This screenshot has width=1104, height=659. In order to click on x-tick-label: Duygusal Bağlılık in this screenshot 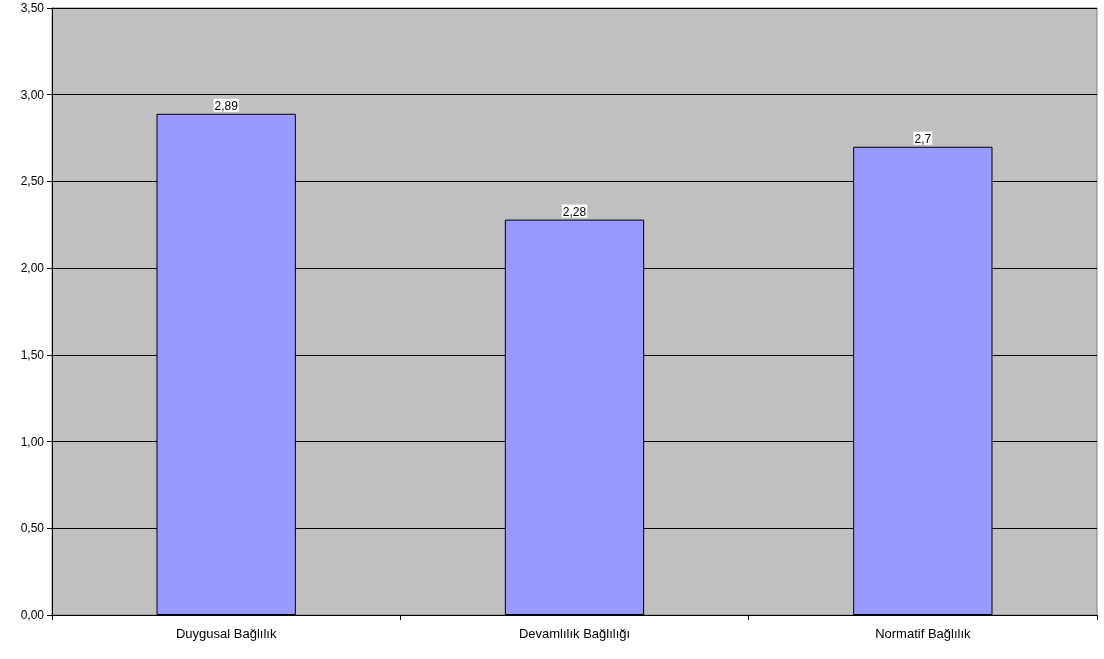, I will do `click(226, 633)`.